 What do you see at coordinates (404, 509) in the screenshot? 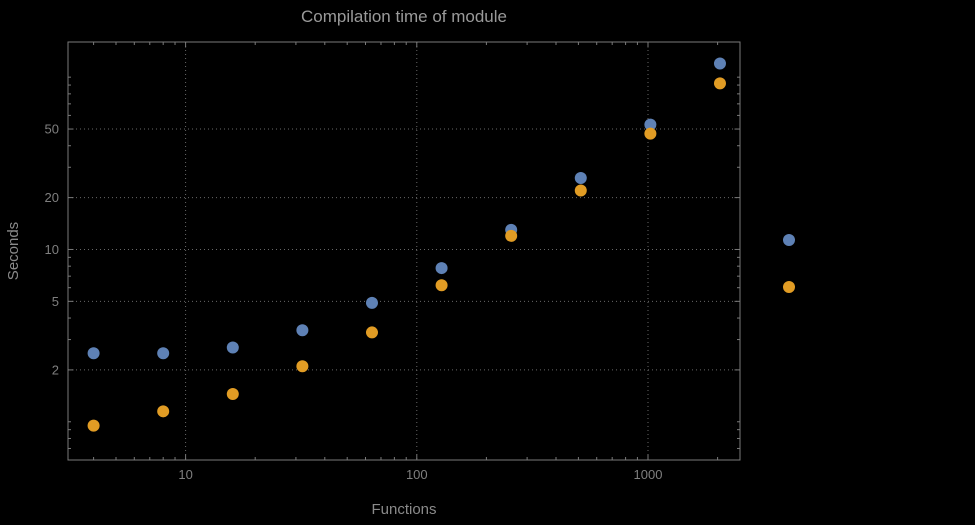
I see `x-axis-label: Functions` at bounding box center [404, 509].